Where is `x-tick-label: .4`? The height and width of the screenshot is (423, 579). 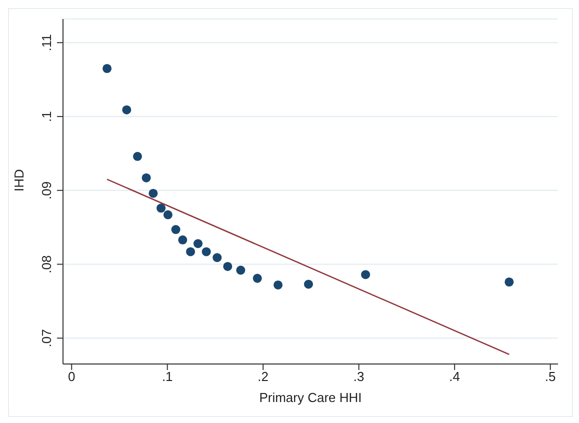
x-tick-label: .4 is located at coordinates (454, 376).